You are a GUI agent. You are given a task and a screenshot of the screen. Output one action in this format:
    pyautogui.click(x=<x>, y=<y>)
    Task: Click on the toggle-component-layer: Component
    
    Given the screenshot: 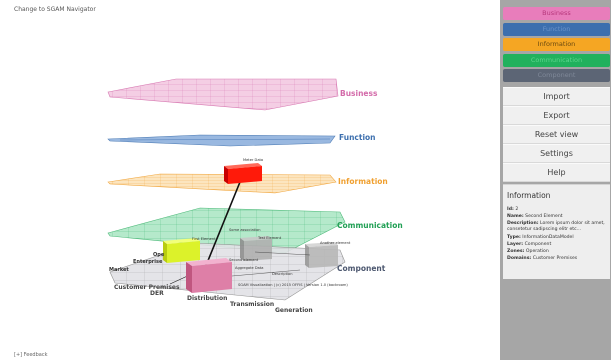 What is the action you would take?
    pyautogui.click(x=556, y=75)
    